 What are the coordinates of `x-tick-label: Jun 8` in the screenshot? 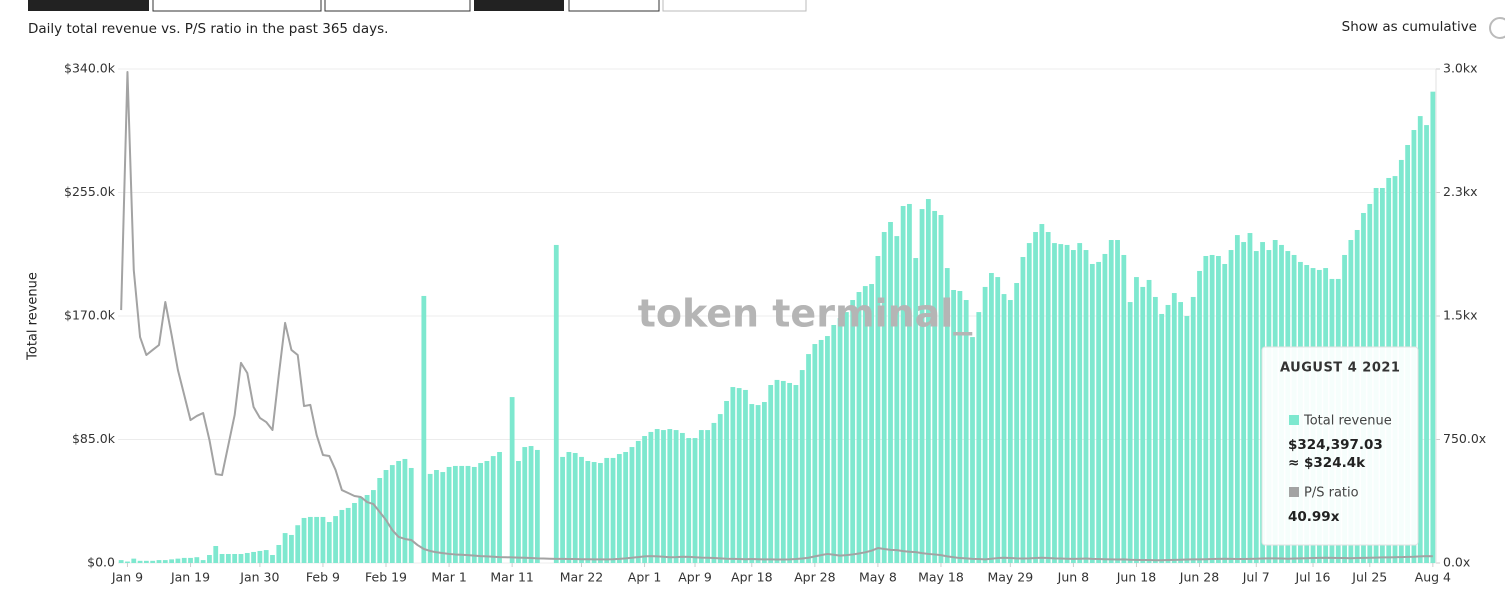 It's located at (1073, 577).